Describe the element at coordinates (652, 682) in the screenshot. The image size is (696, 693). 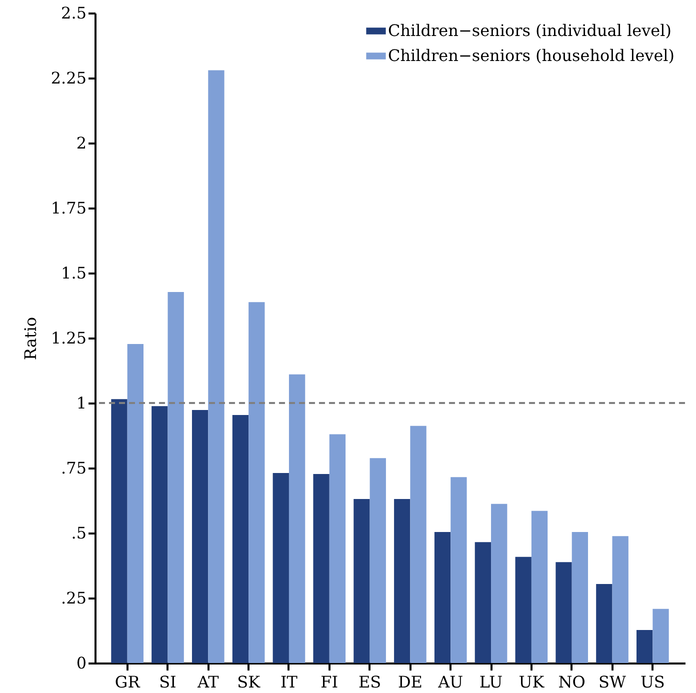
I see `x-tick-label: US` at that location.